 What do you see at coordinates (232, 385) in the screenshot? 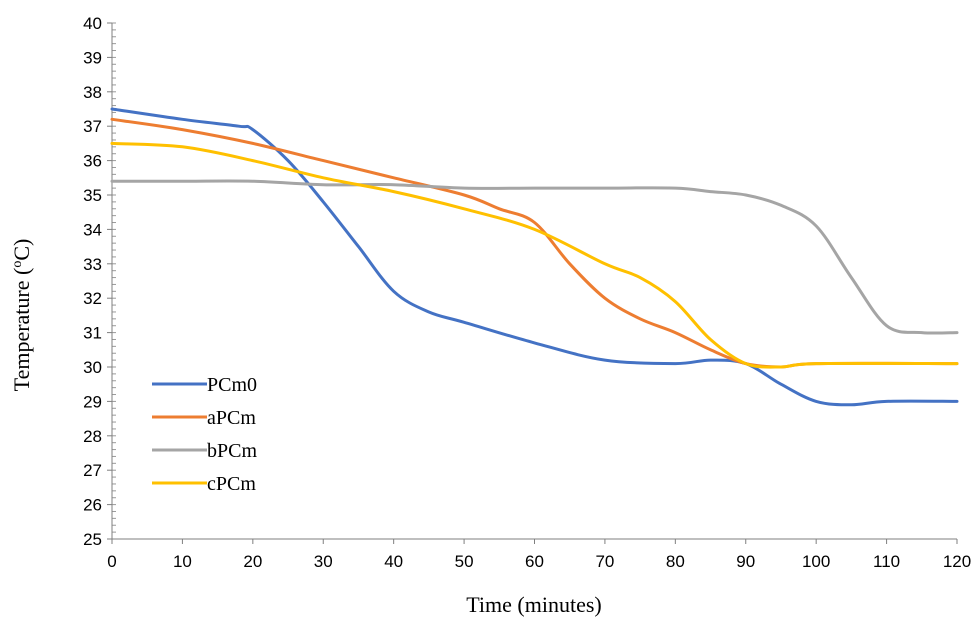
I see `legend-label-pcm0: PCm0` at bounding box center [232, 385].